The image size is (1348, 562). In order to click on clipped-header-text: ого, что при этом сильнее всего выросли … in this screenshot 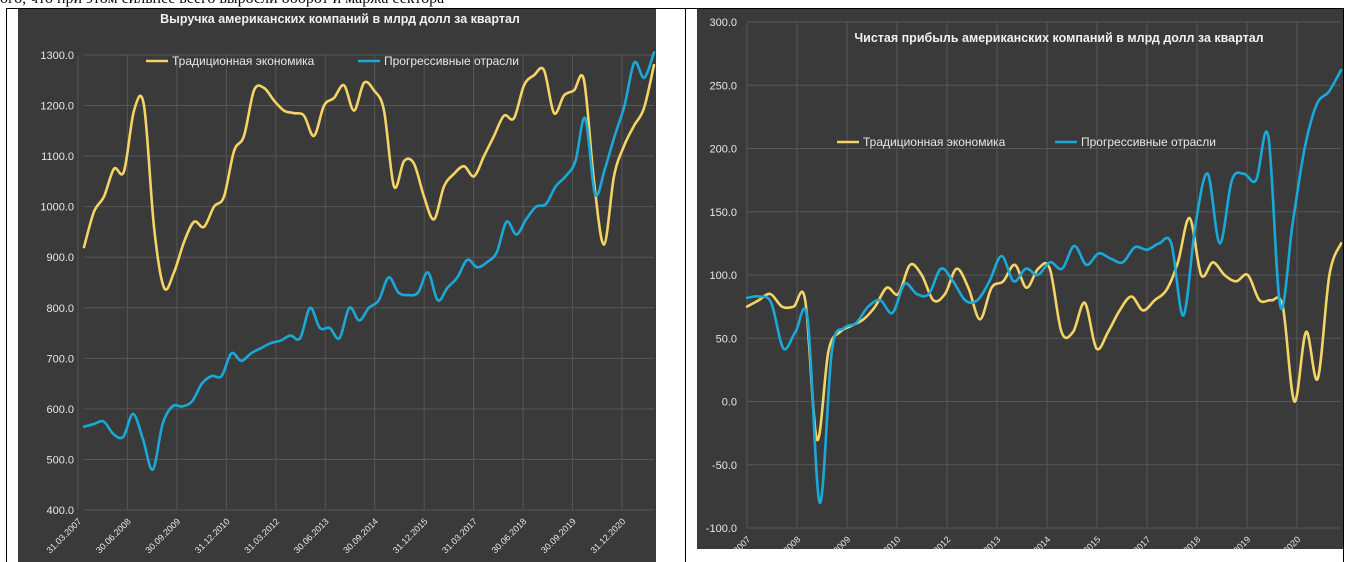, I will do `click(674, 4)`.